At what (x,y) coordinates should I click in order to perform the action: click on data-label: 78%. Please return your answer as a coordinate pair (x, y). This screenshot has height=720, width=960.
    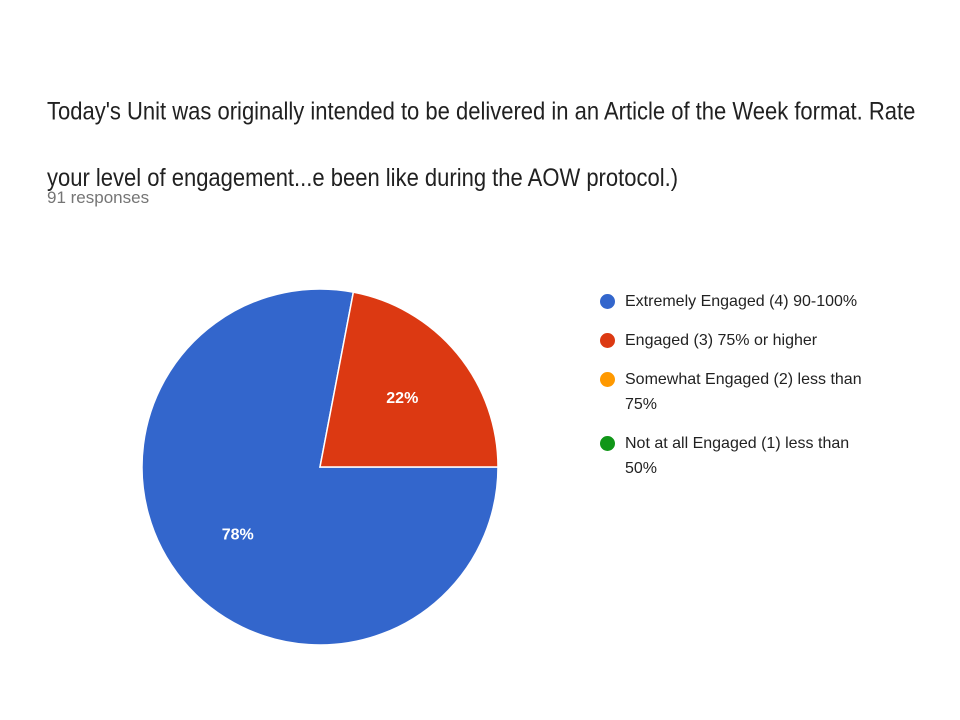
    Looking at the image, I should click on (238, 534).